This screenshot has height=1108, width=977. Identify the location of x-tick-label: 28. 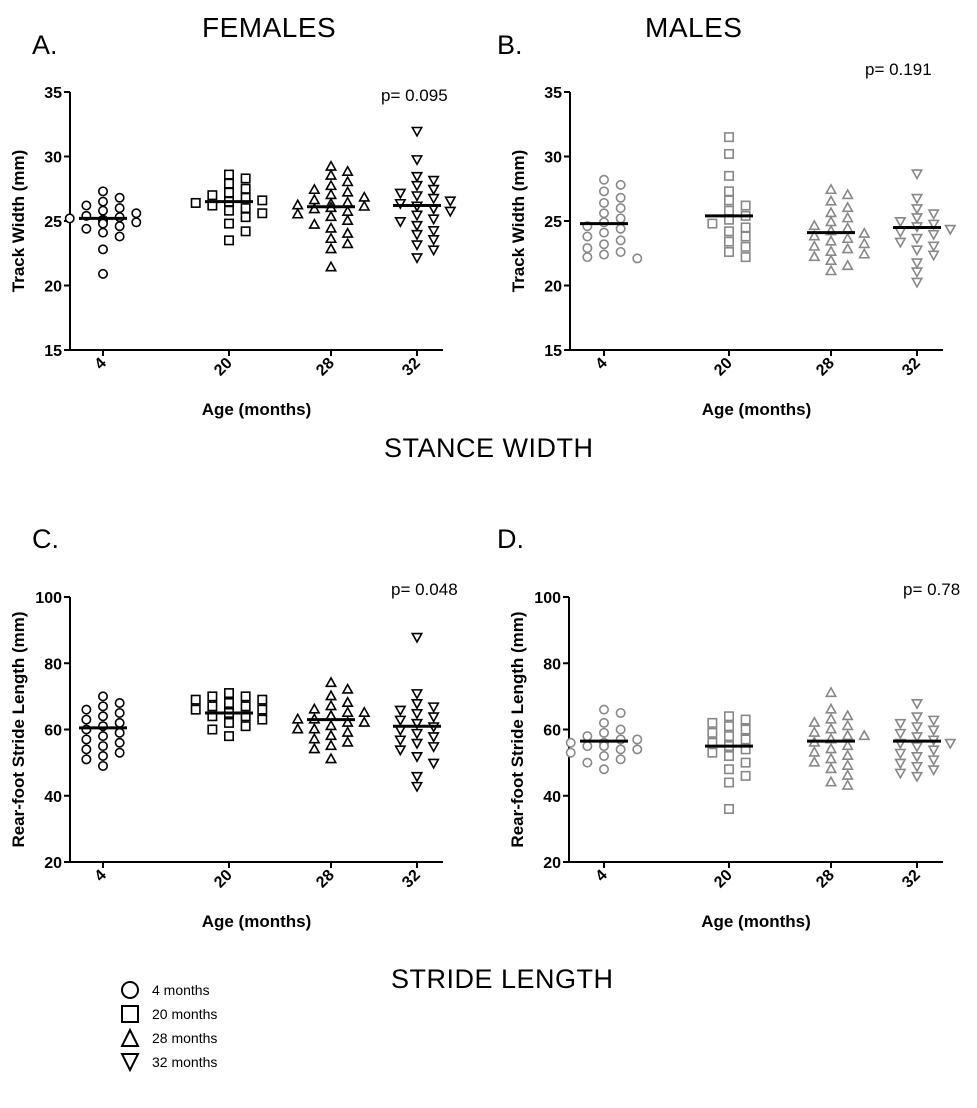
(825, 367).